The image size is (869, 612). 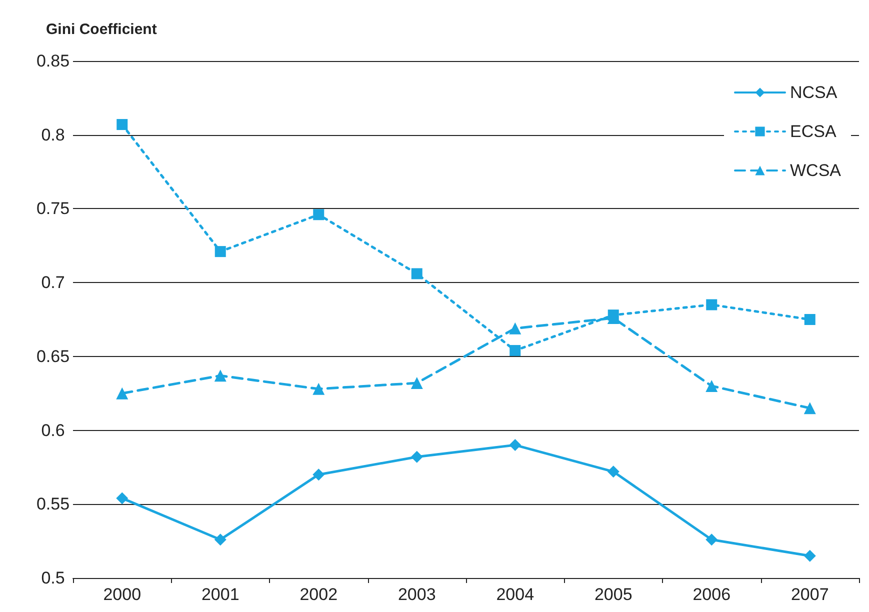 I want to click on x-tick-label: 2005, so click(x=613, y=594).